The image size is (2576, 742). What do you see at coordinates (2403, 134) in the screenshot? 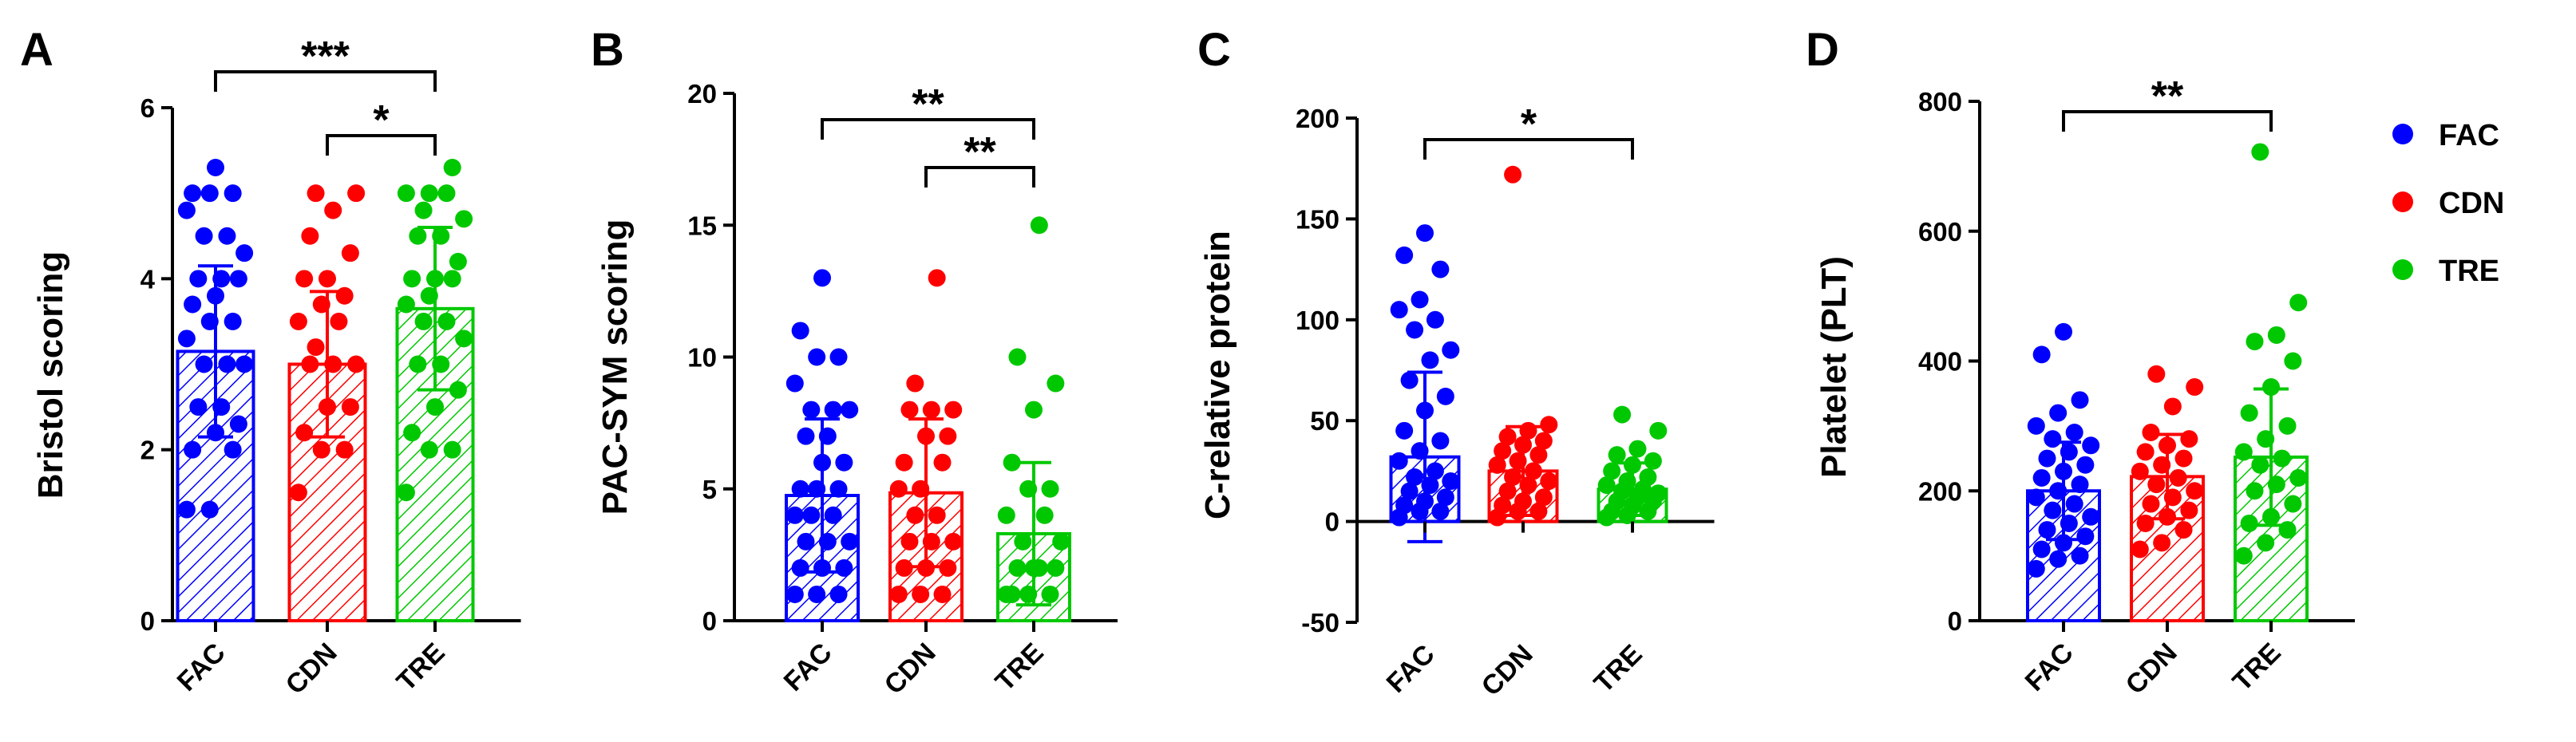
I see `legend-marker-fac` at bounding box center [2403, 134].